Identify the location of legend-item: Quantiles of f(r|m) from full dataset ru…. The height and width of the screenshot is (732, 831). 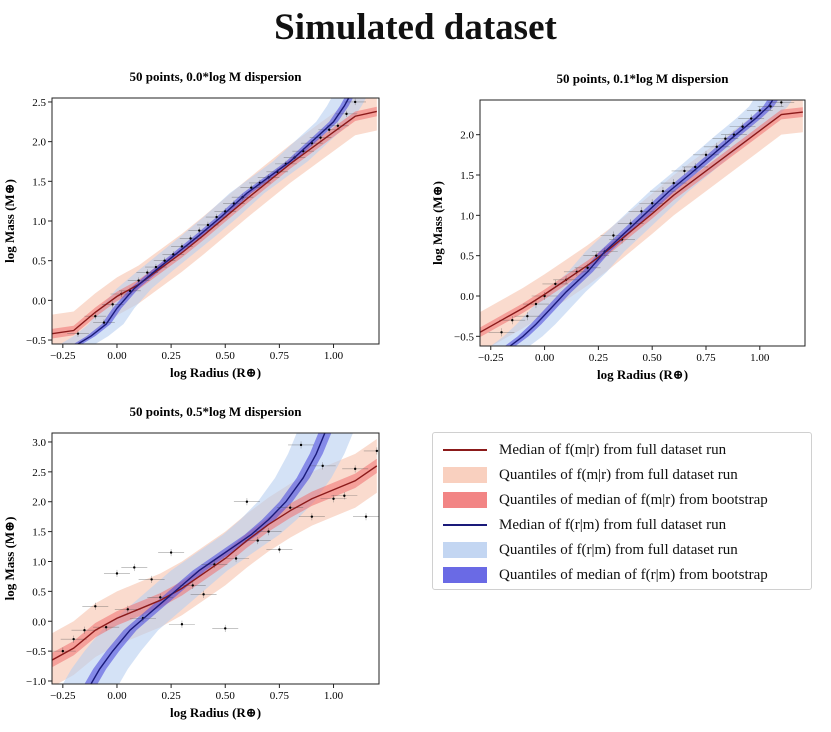
(590, 550).